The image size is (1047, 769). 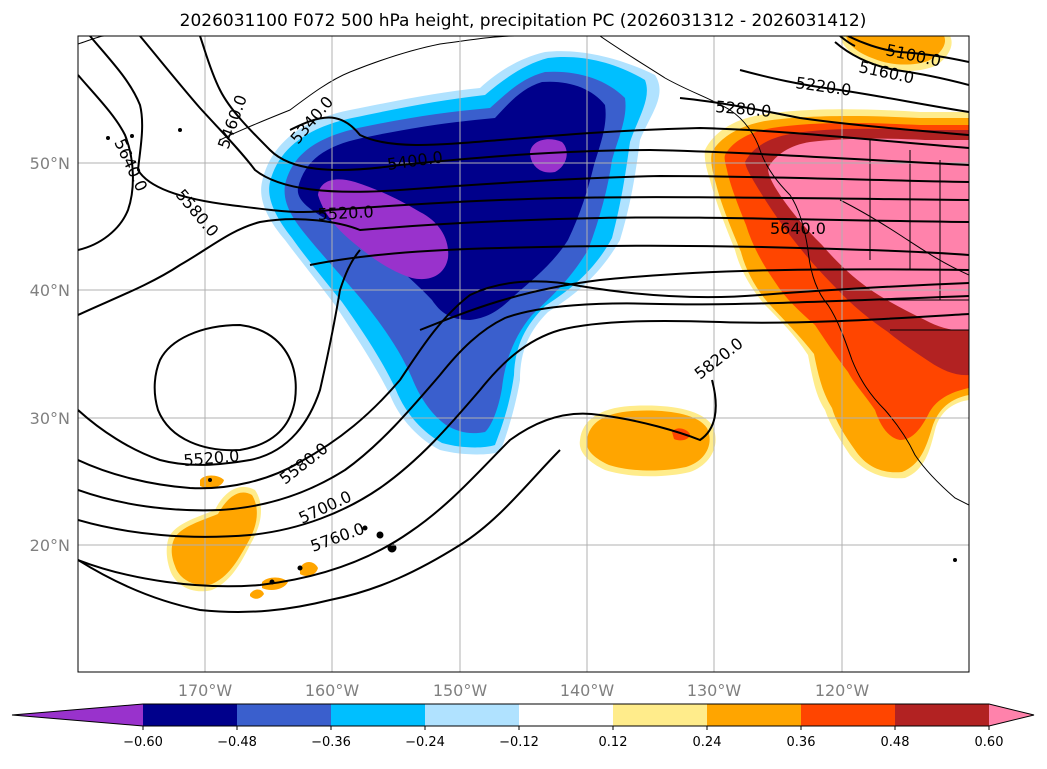 I want to click on lon-label-170w: 170°W, so click(x=205, y=690).